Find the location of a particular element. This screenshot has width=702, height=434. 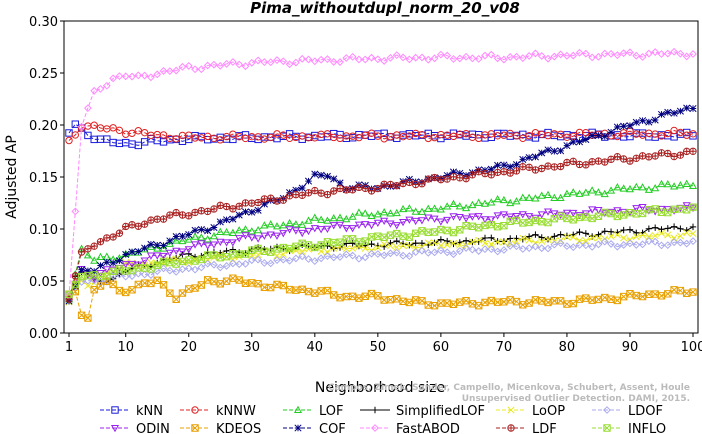

legend-item-loop: LoOP is located at coordinates (530, 411).